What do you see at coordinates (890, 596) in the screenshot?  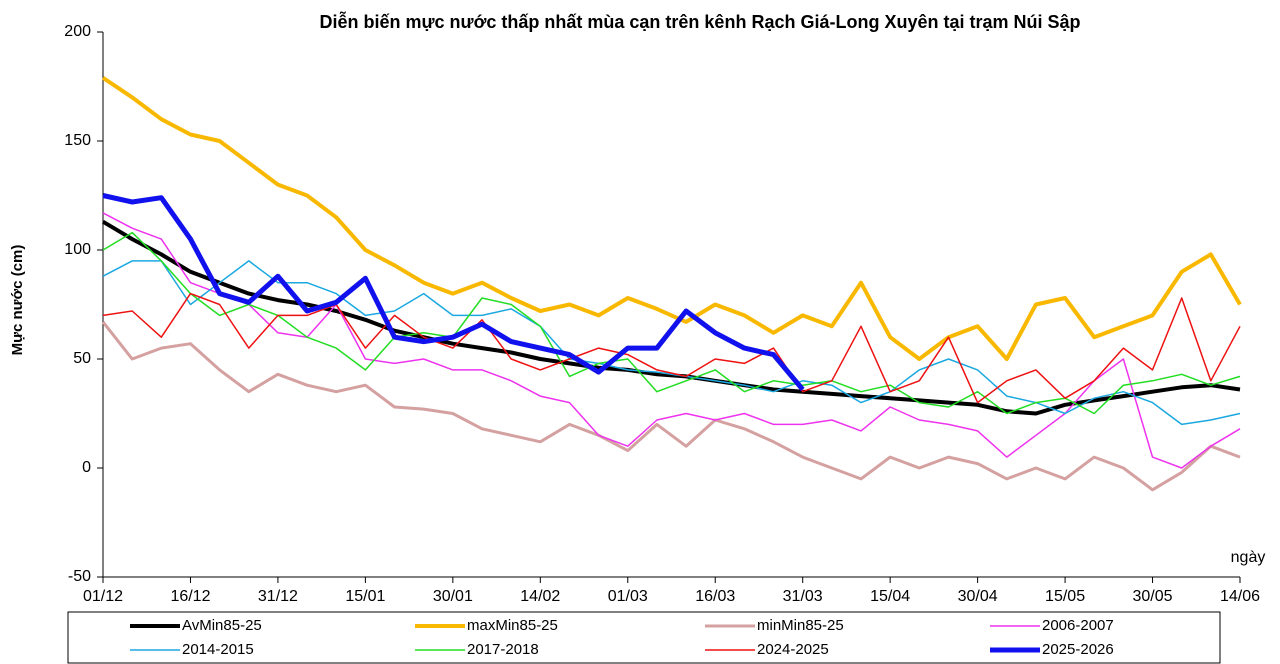 I see `x-tick-label: 15/04` at bounding box center [890, 596].